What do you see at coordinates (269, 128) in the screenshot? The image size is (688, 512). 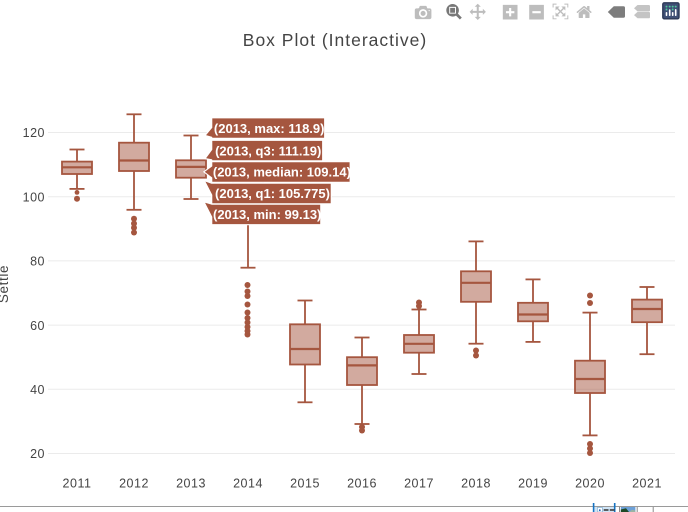 I see `svg-text: (2013, max: 118.9)` at bounding box center [269, 128].